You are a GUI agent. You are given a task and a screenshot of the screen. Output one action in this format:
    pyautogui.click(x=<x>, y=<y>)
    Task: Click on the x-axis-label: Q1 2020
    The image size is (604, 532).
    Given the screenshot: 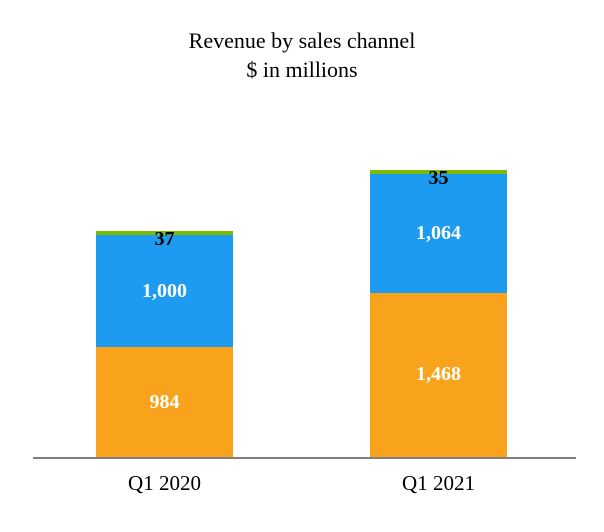 What is the action you would take?
    pyautogui.click(x=164, y=483)
    